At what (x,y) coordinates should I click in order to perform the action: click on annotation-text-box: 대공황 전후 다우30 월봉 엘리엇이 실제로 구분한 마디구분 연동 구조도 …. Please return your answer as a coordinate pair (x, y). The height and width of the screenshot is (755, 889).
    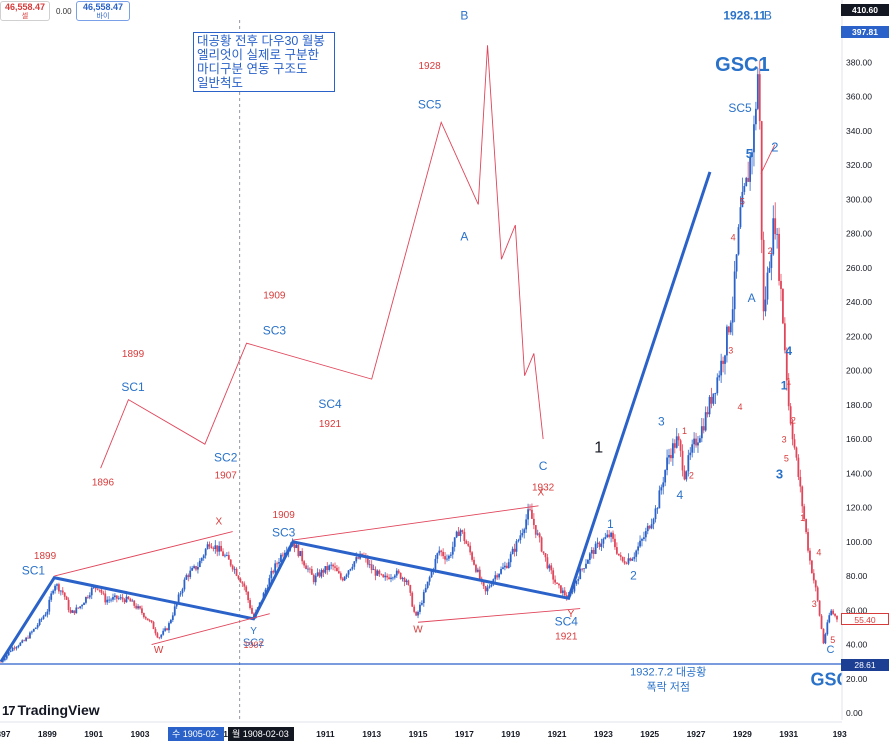
    Looking at the image, I should click on (264, 62).